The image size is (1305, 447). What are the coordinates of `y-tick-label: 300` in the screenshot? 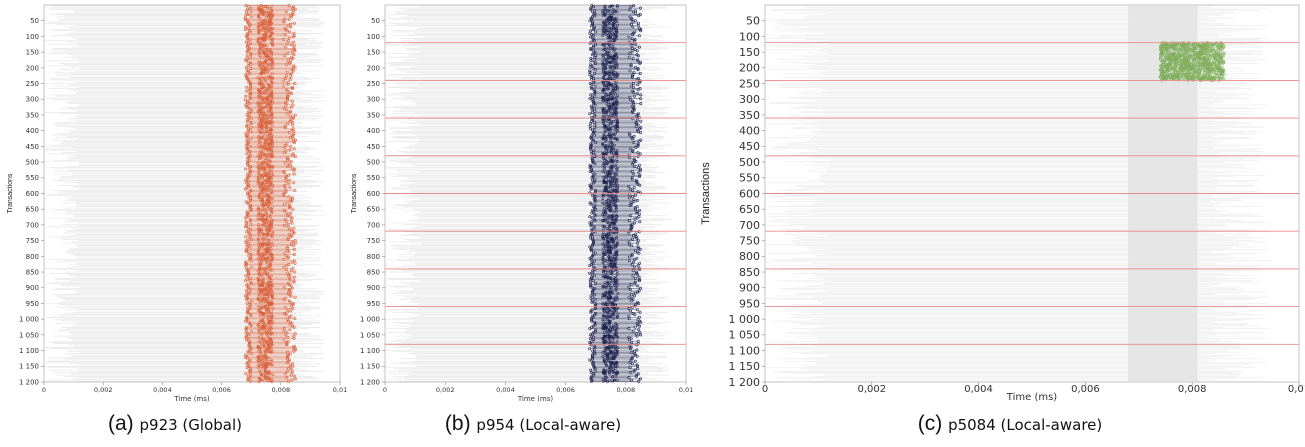 It's located at (32, 100).